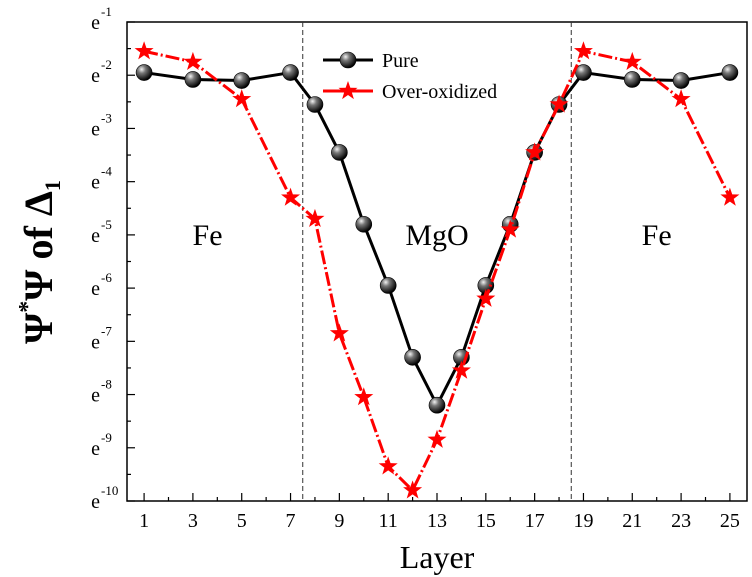 The height and width of the screenshot is (577, 752). Describe the element at coordinates (730, 521) in the screenshot. I see `x-tick-label: 25` at that location.